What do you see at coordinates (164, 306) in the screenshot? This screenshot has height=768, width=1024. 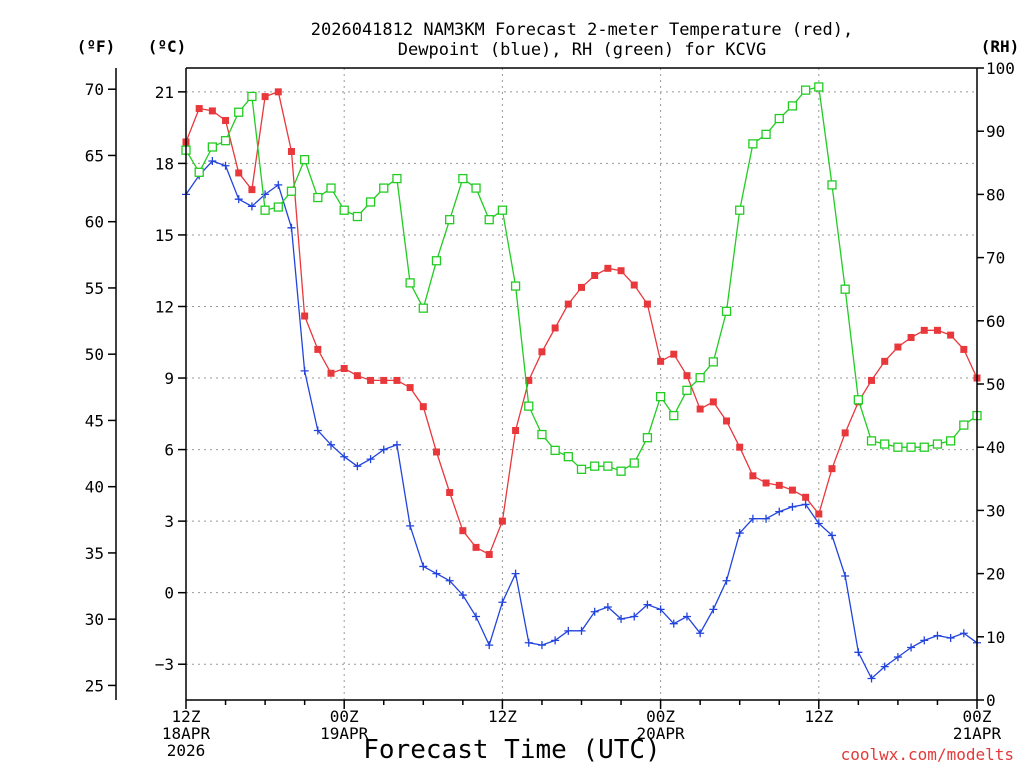 I see `celsius-tick-label: 12` at bounding box center [164, 306].